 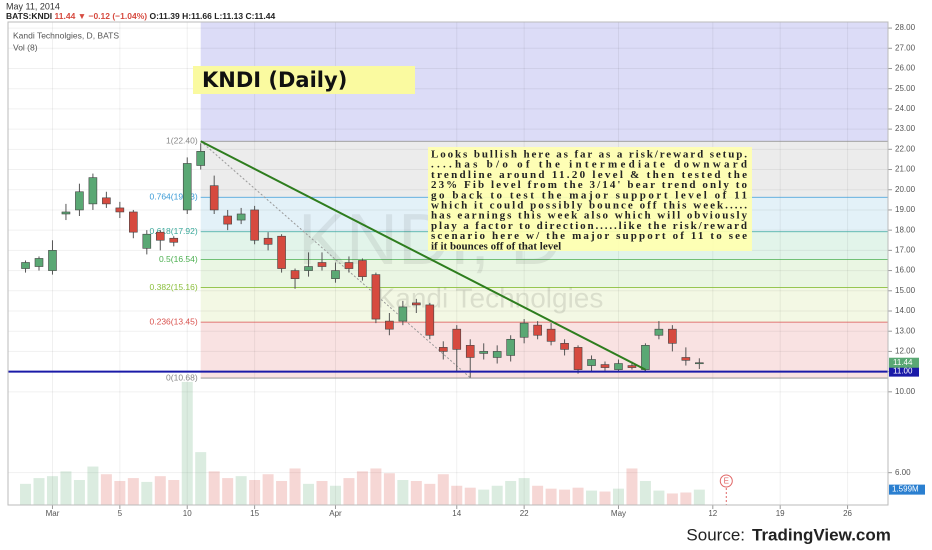 I want to click on volume-tag, so click(x=907, y=489).